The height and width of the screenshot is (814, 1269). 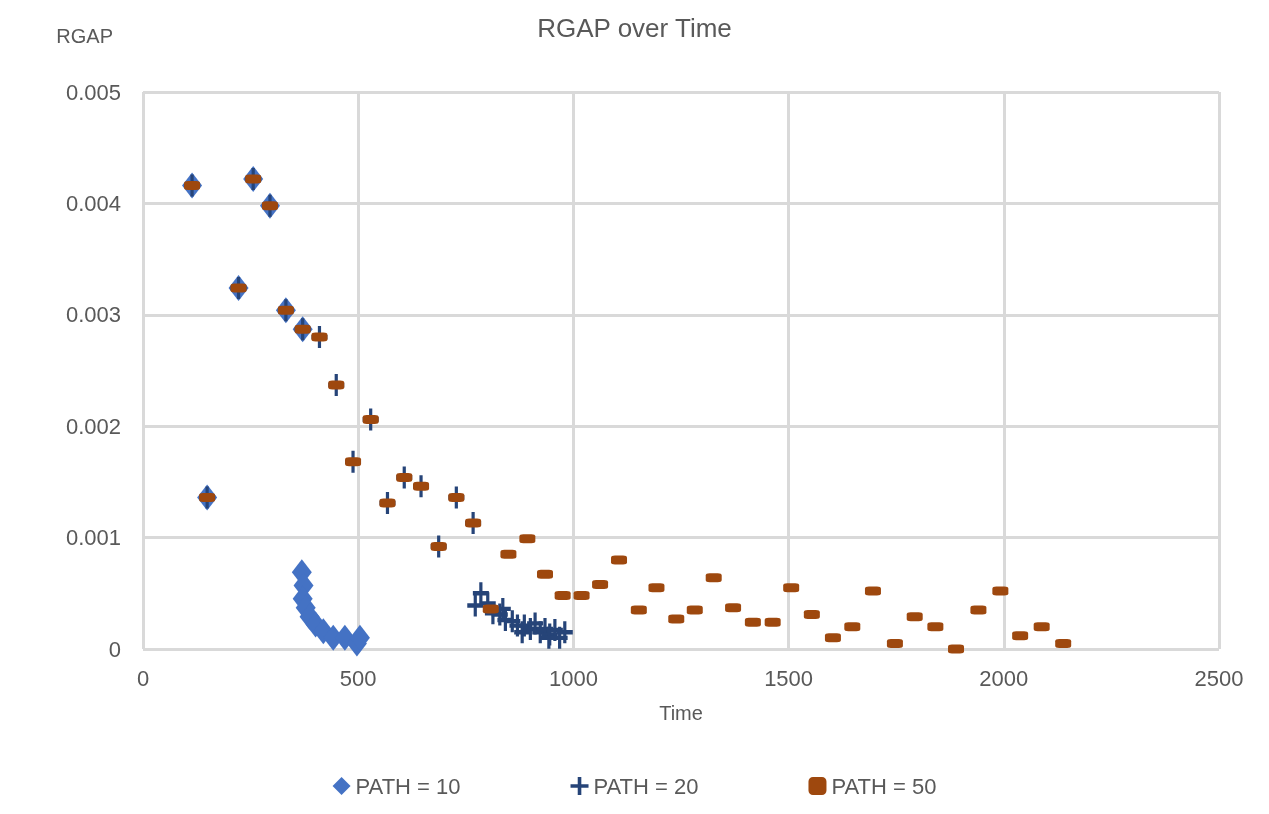 What do you see at coordinates (884, 786) in the screenshot?
I see `legend-label: PATH = 50` at bounding box center [884, 786].